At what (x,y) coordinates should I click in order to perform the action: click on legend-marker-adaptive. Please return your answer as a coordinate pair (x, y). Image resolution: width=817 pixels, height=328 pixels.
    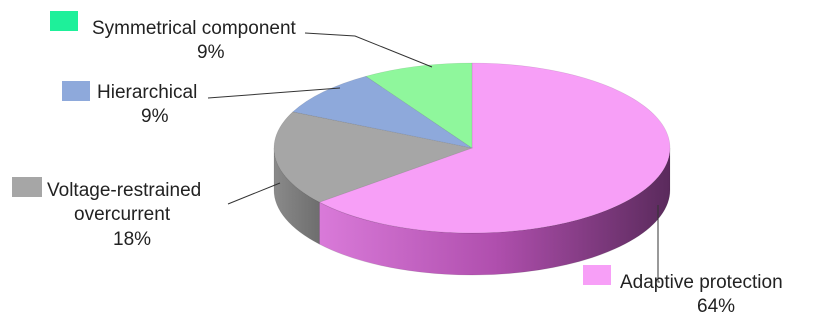
    Looking at the image, I should click on (597, 275).